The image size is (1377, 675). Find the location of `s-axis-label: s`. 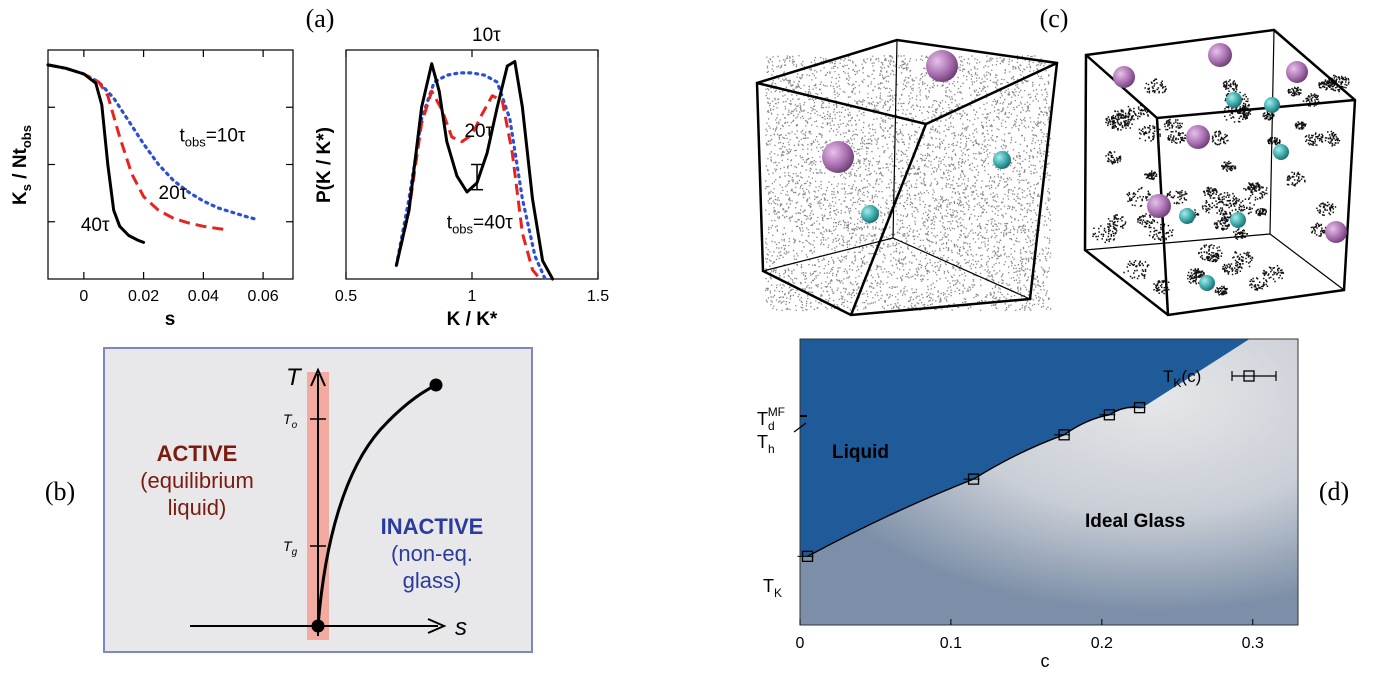

s-axis-label: s is located at coordinates (461, 627).